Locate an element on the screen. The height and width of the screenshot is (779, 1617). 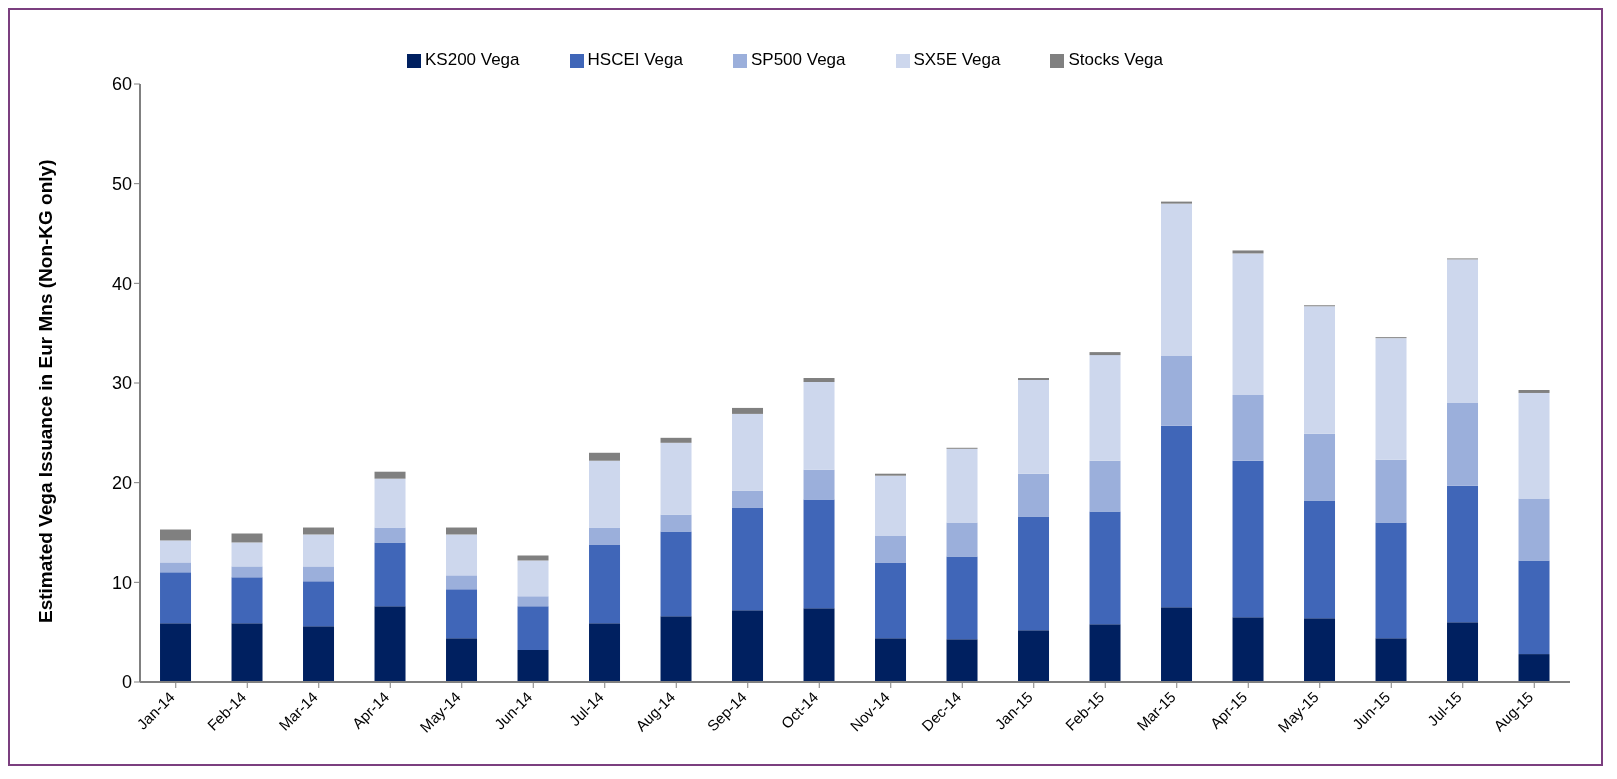
y-tick-label: 50 is located at coordinates (121, 184).